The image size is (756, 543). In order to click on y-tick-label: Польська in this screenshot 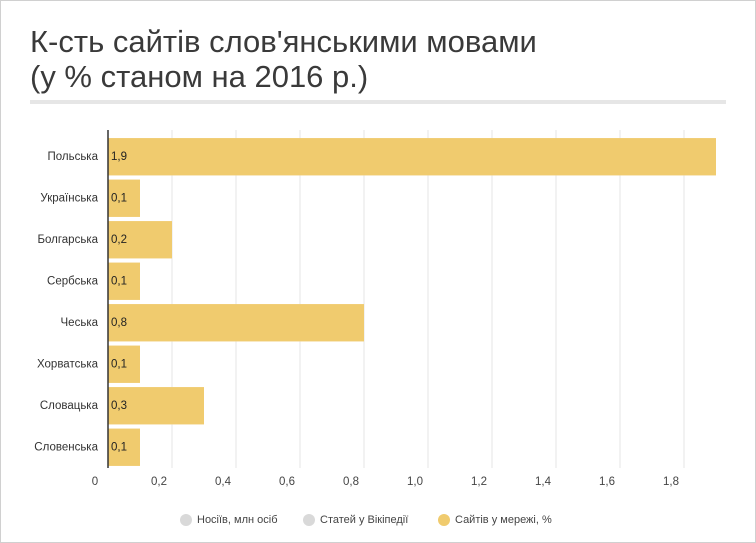, I will do `click(72, 157)`.